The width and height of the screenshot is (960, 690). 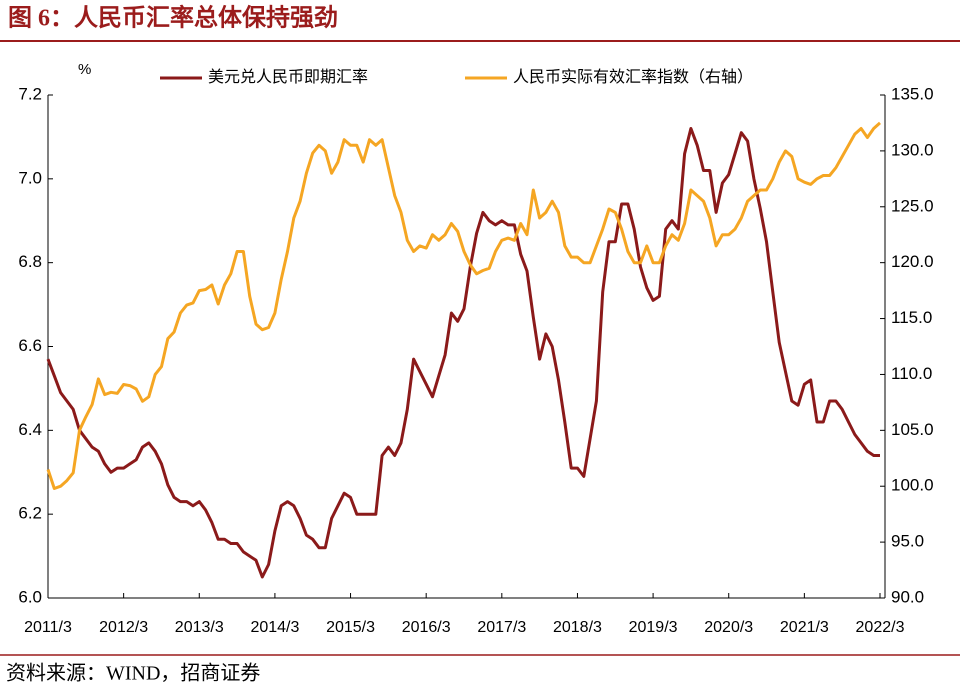 What do you see at coordinates (123, 627) in the screenshot?
I see `x-tick-label: 2012/3` at bounding box center [123, 627].